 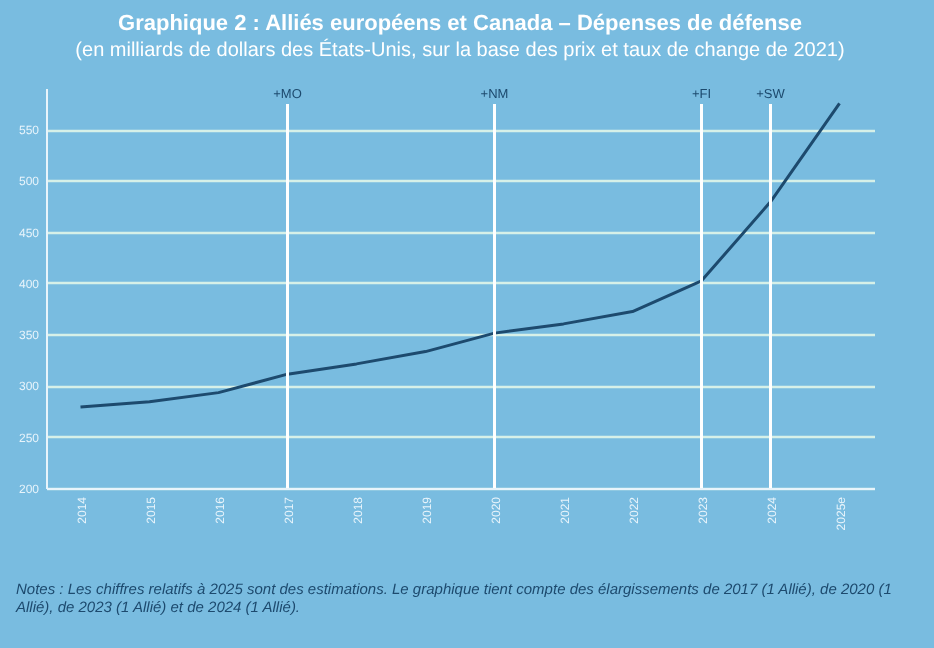 I want to click on chart-title: Graphique 2 : Alliés européens et Canada – Dépenses de défense, so click(x=460, y=24).